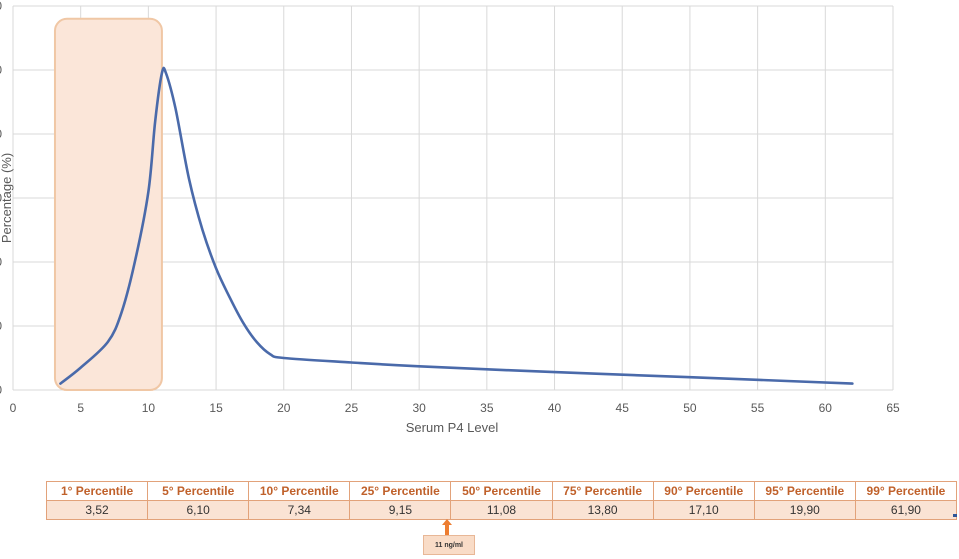 The width and height of the screenshot is (959, 559). I want to click on percentile-header: 50° Percentile, so click(501, 491).